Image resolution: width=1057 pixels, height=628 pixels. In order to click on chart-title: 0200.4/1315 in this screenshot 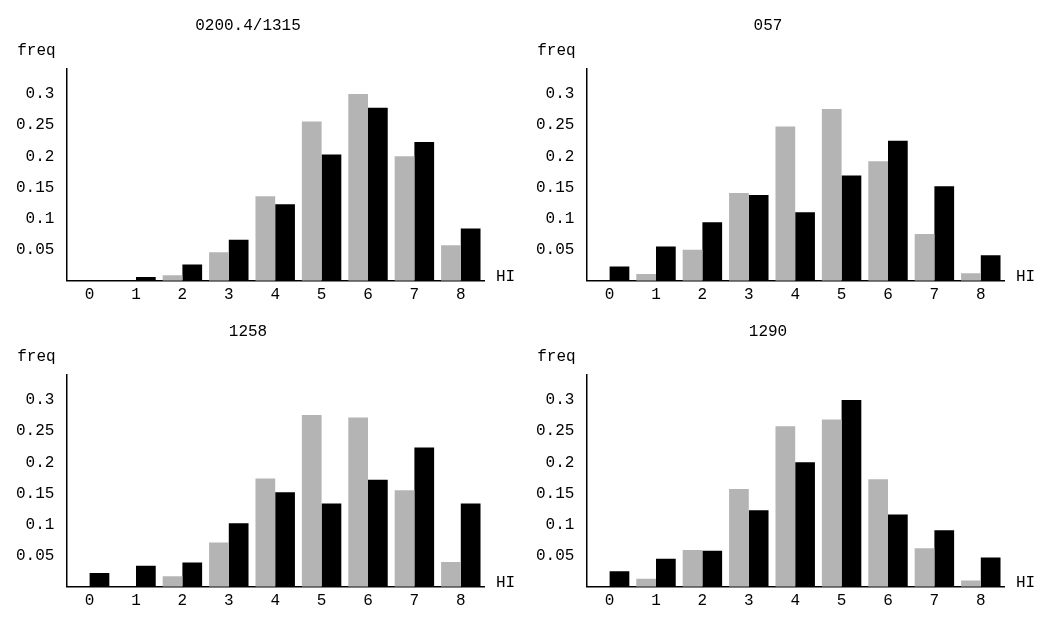, I will do `click(248, 25)`.